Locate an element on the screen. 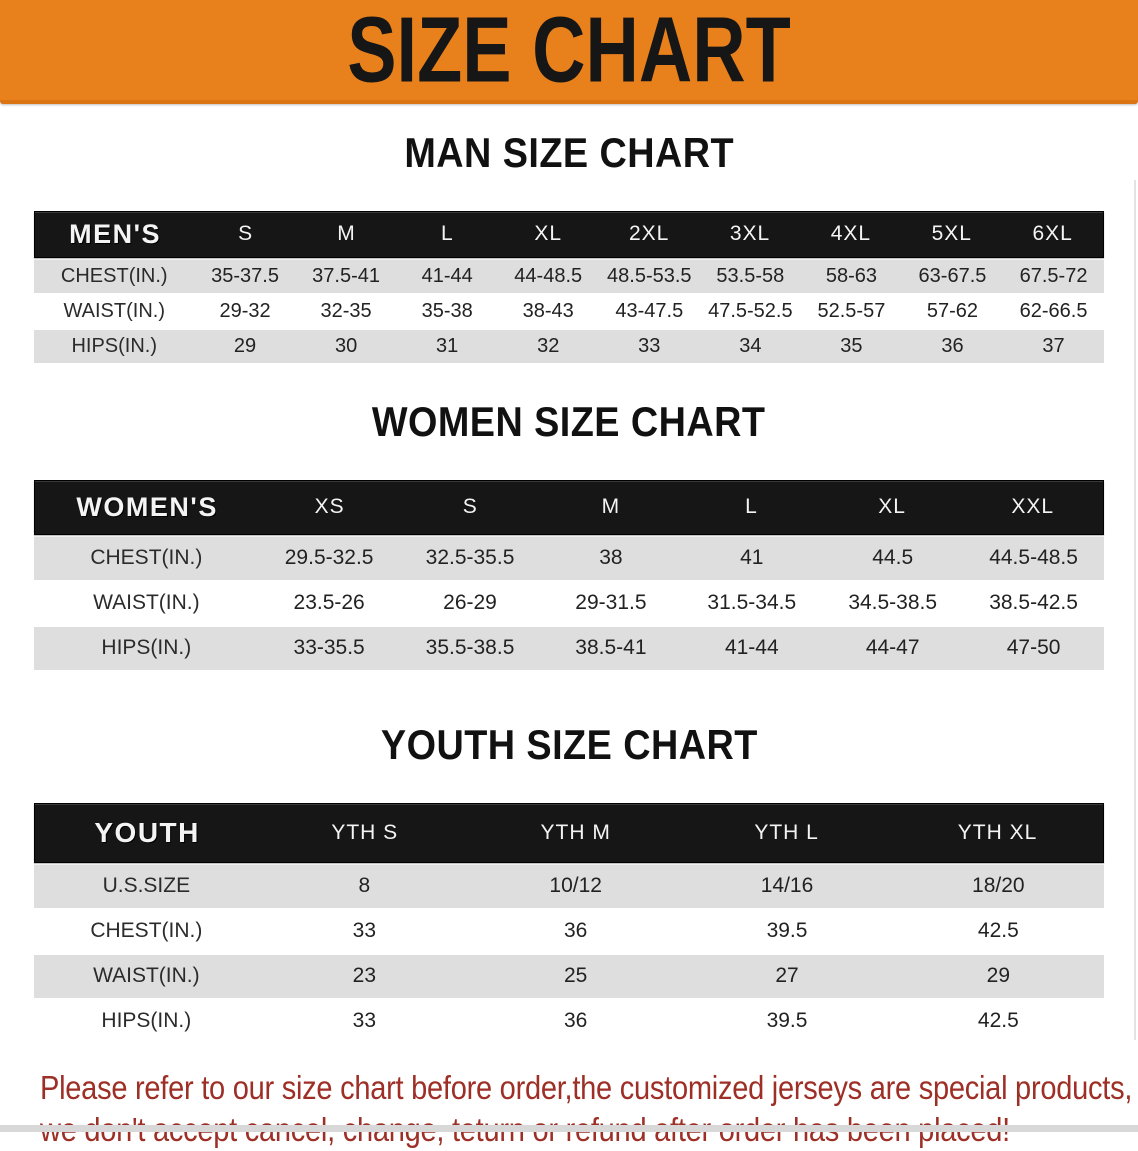 The height and width of the screenshot is (1151, 1138). table-cell: 18/20 is located at coordinates (998, 886).